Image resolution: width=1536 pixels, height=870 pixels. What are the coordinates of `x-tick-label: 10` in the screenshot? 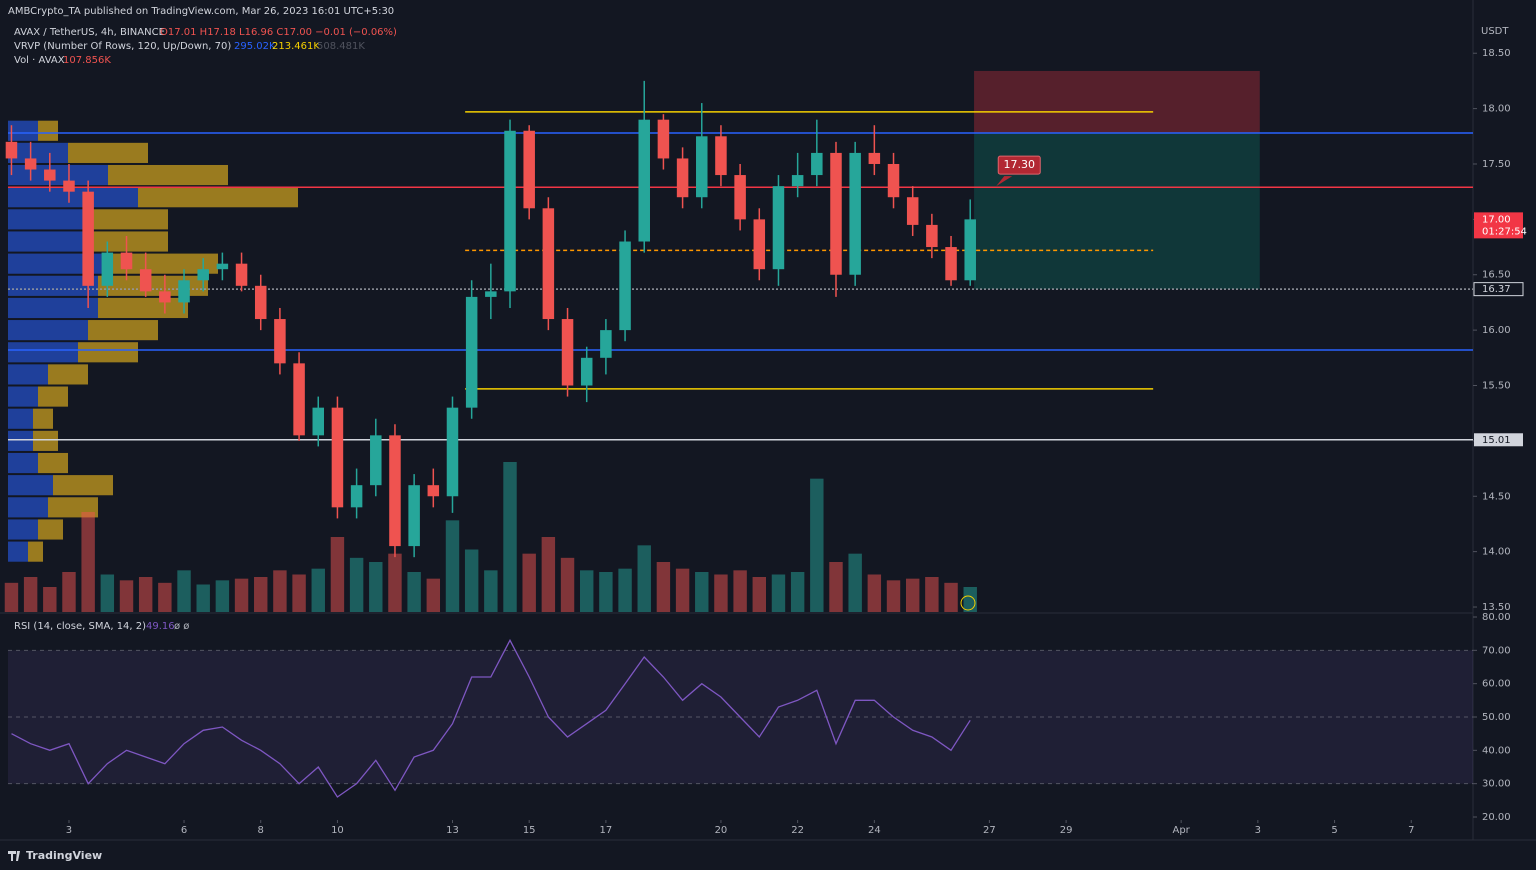 It's located at (337, 830).